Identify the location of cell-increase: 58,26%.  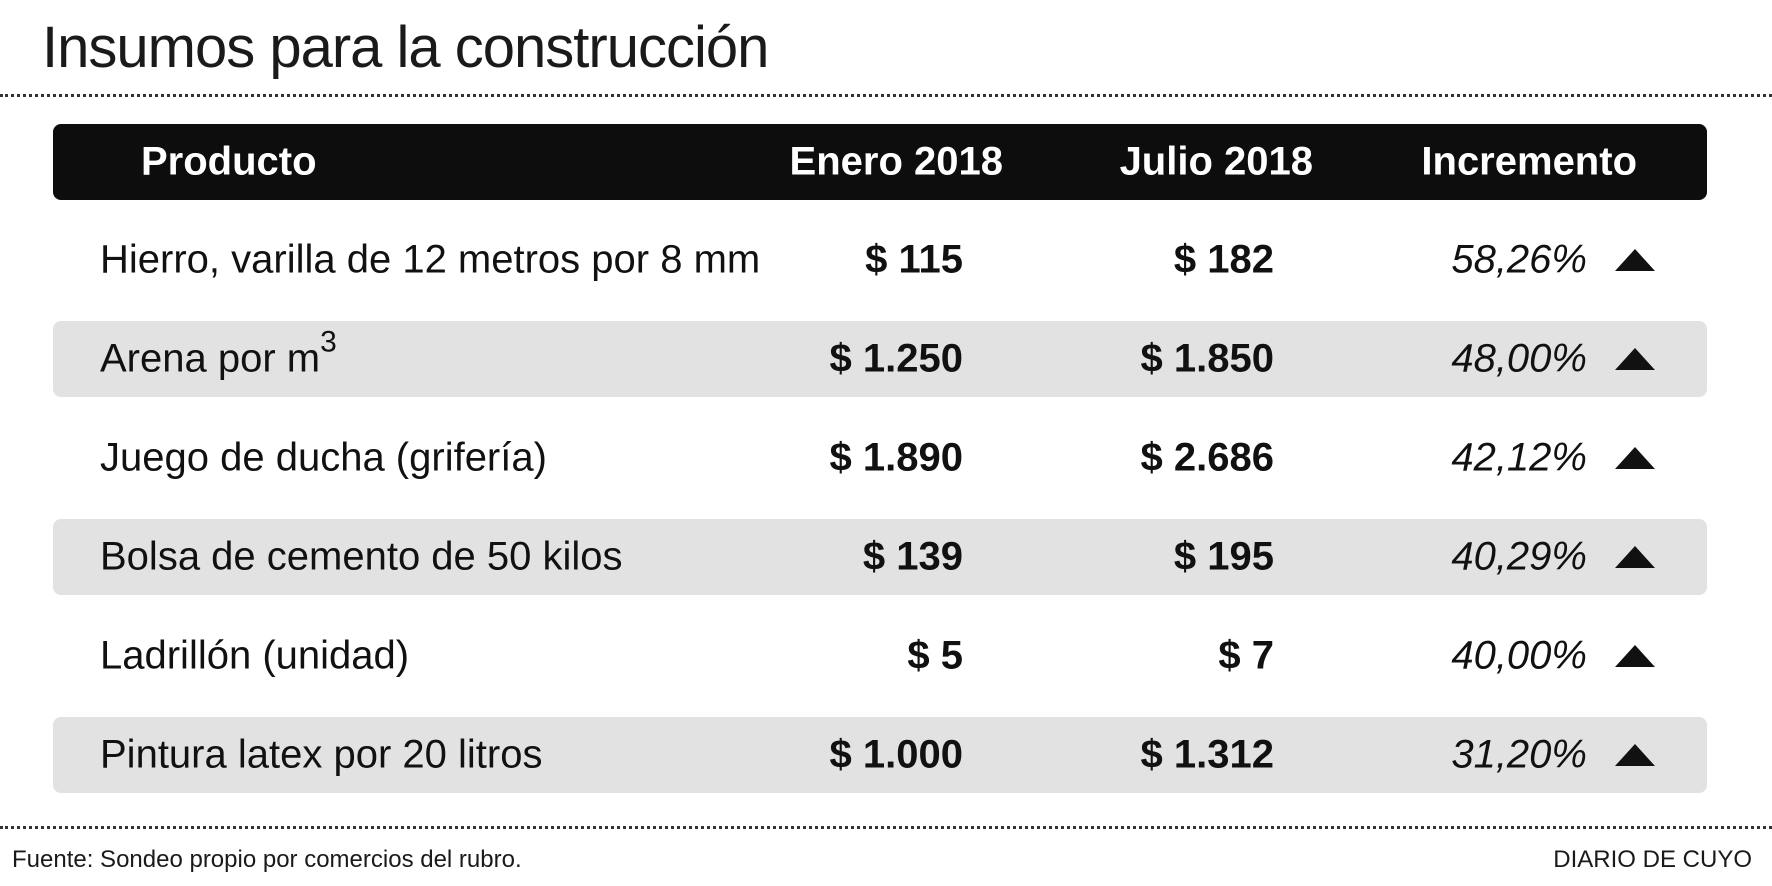
(1519, 259).